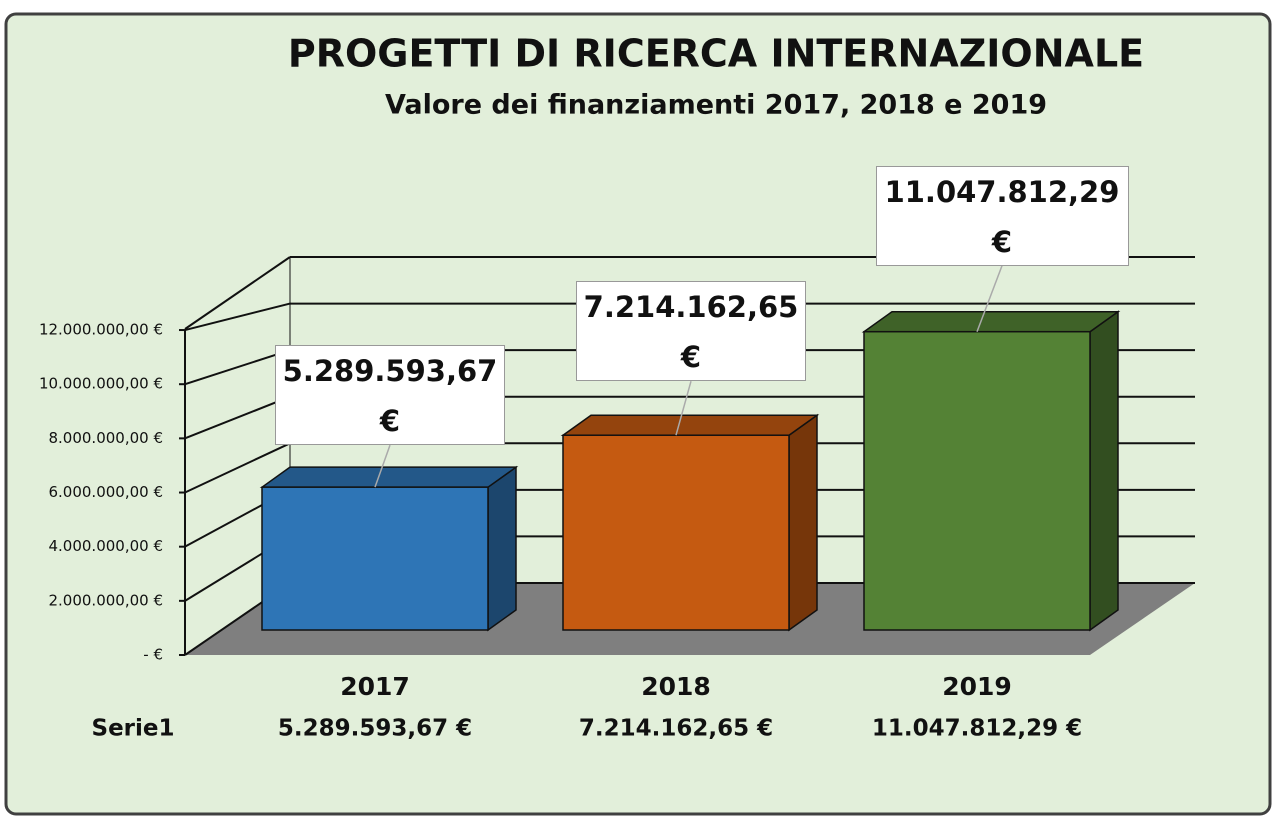 Image resolution: width=1276 pixels, height=822 pixels. I want to click on chart-title: PROGETTI DI RICERCA INTERNAZIONALE, so click(716, 54).